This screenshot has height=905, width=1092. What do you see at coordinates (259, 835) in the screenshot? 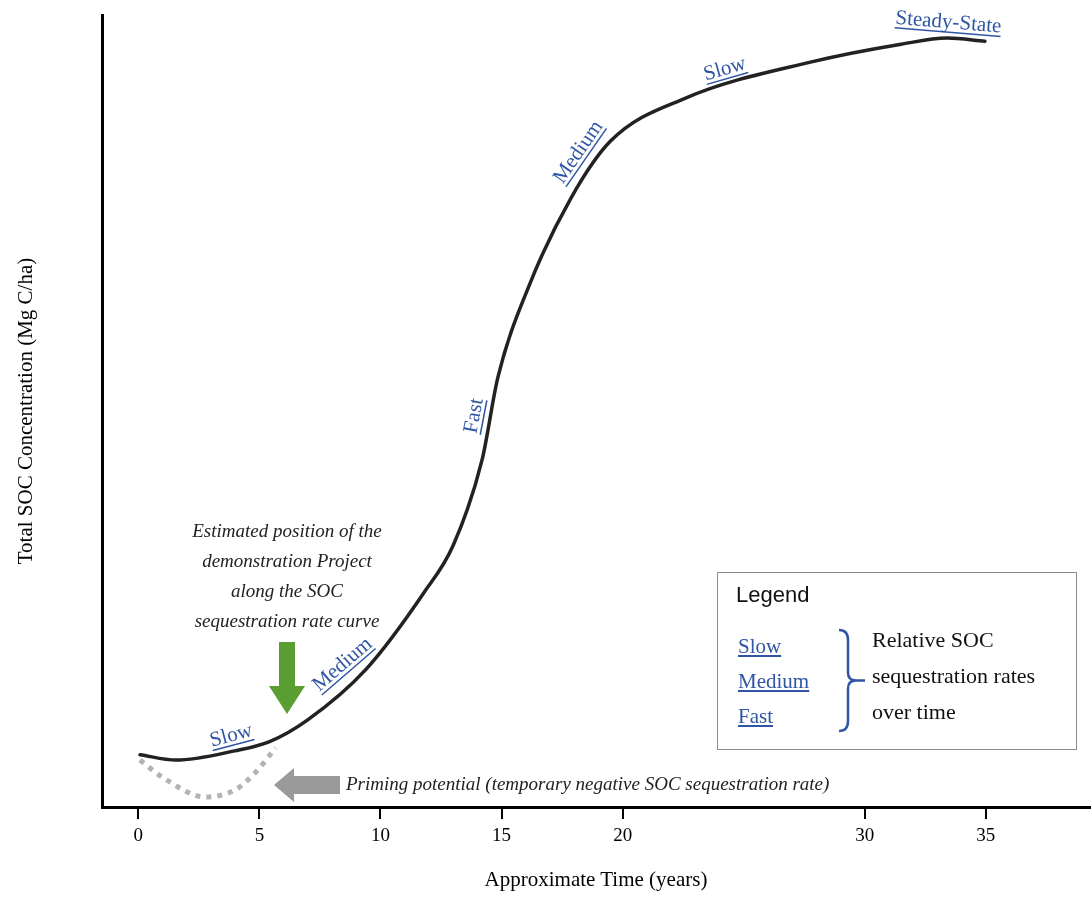
I see `x-tick-label: 5` at bounding box center [259, 835].